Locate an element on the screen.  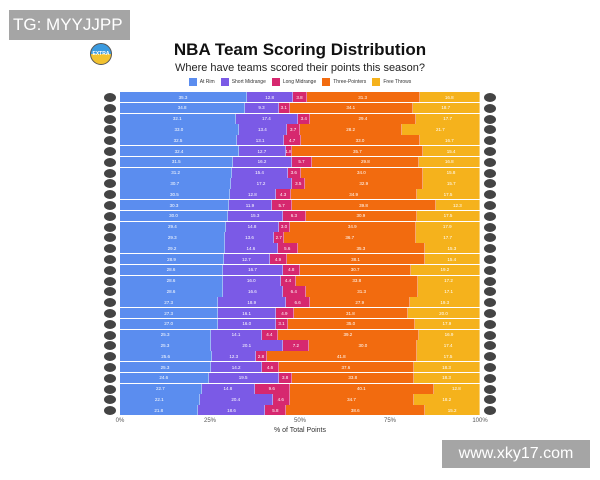
bar-segment: 33.0 is located at coordinates (179, 129).